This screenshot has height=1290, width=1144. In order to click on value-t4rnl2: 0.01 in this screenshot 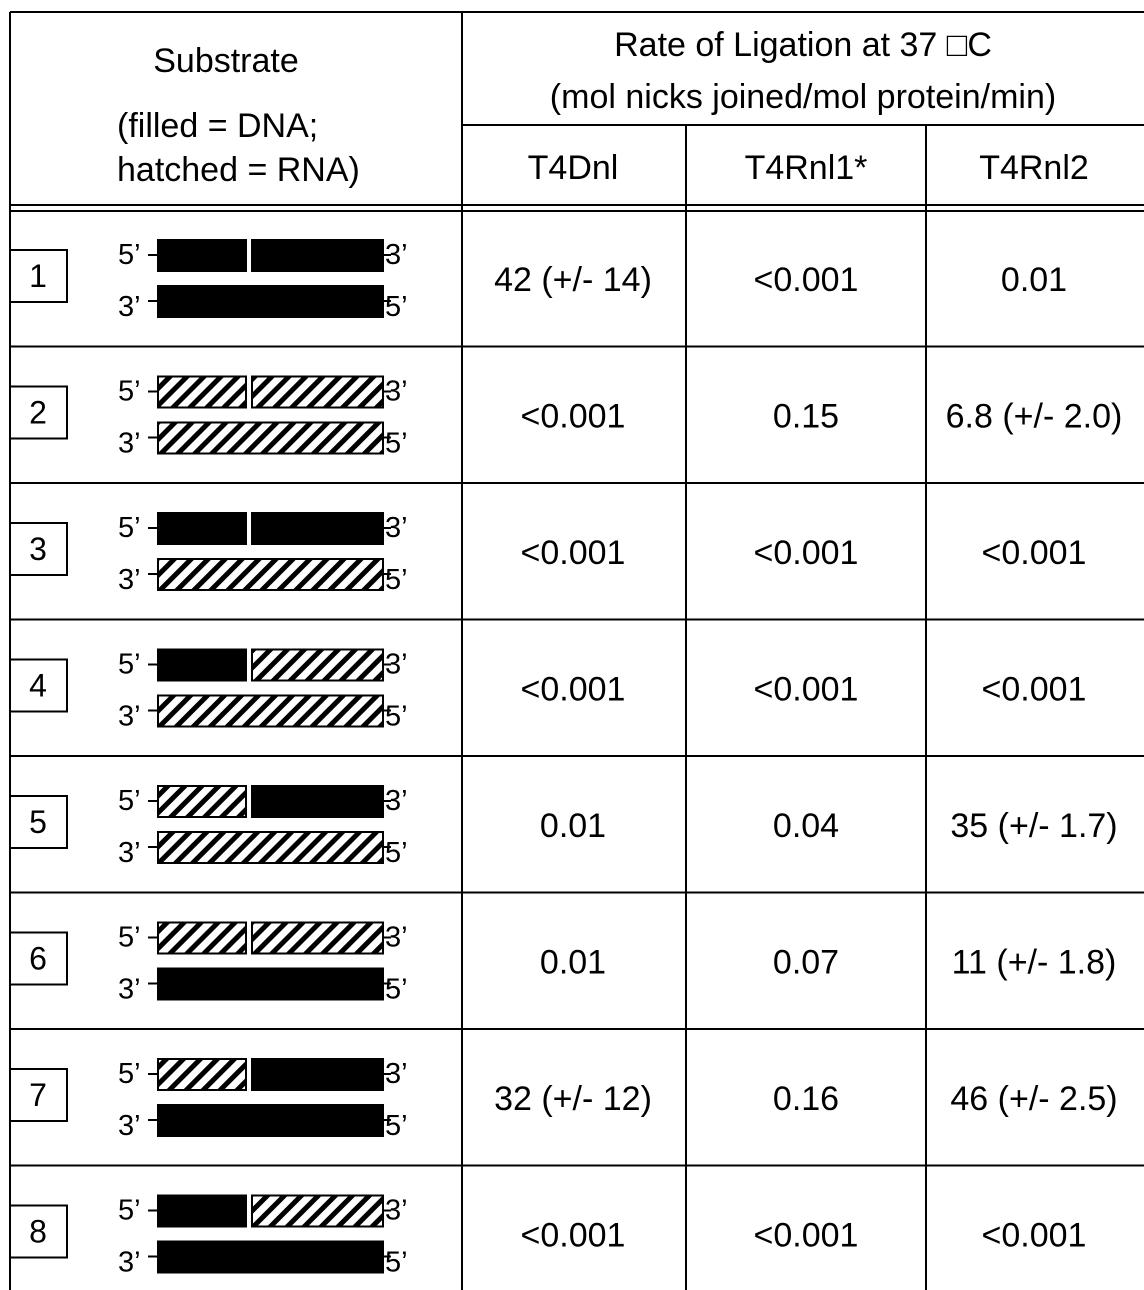, I will do `click(1034, 280)`.